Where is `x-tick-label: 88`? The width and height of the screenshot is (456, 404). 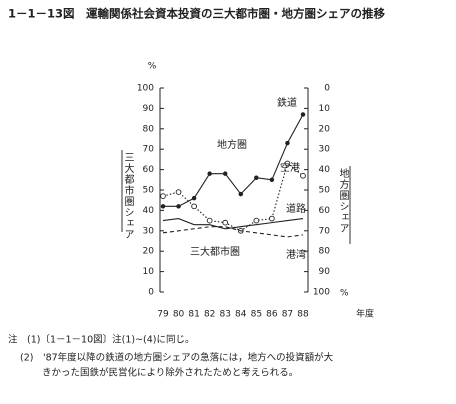
x-tick-label: 88 is located at coordinates (303, 315).